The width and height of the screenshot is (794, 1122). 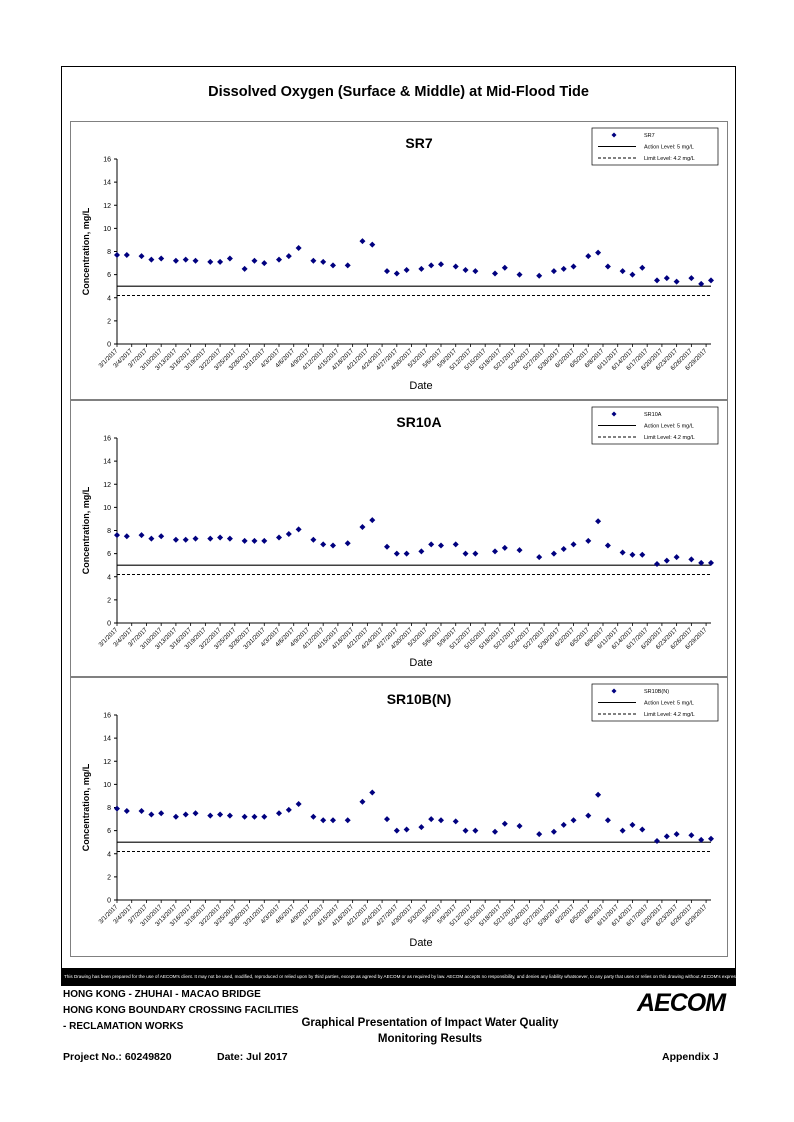 I want to click on appendix-label: Appendix J, so click(x=690, y=1057).